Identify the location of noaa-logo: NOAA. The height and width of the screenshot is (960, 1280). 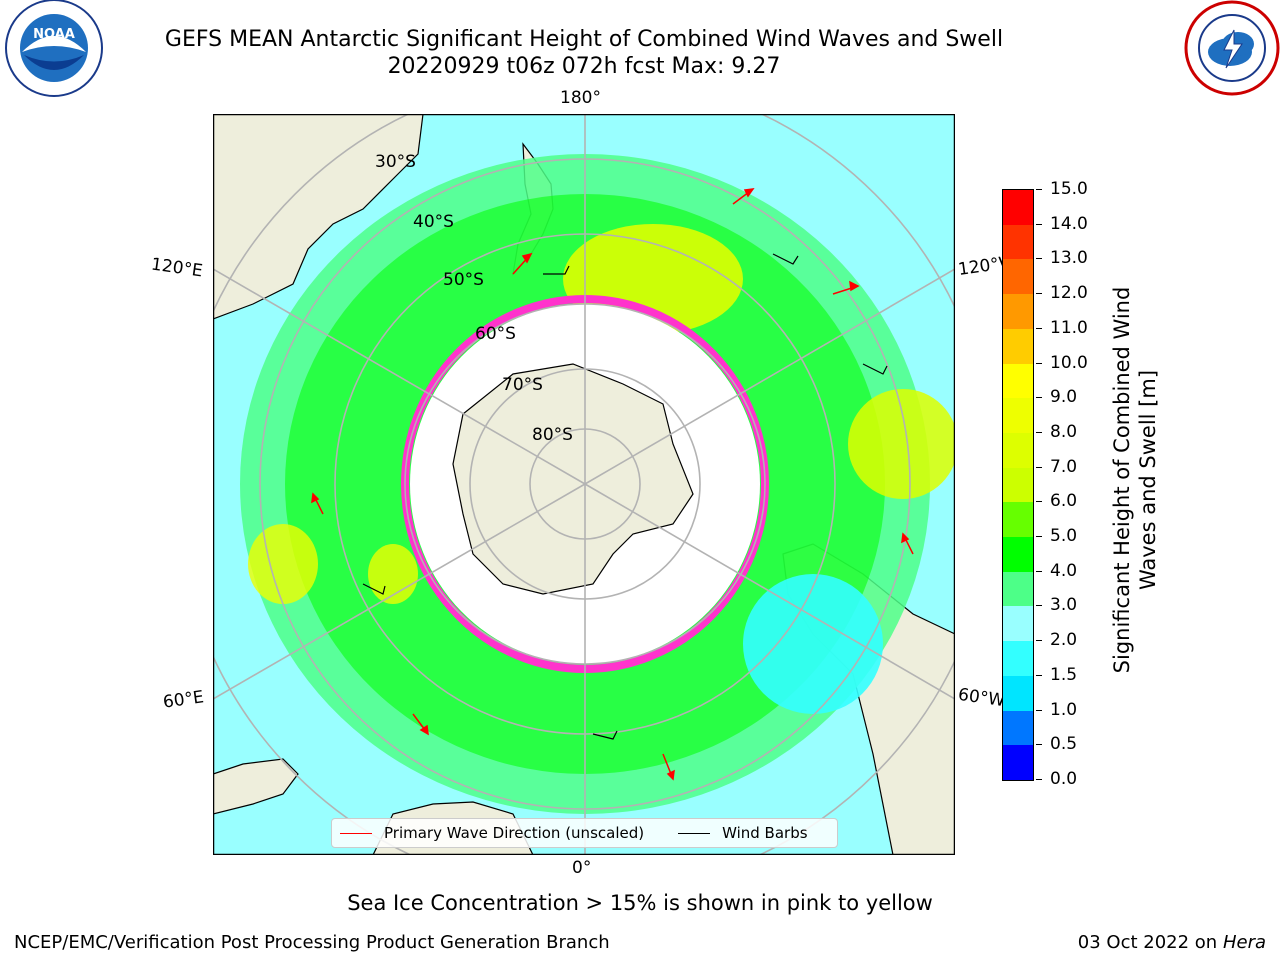
(52, 50).